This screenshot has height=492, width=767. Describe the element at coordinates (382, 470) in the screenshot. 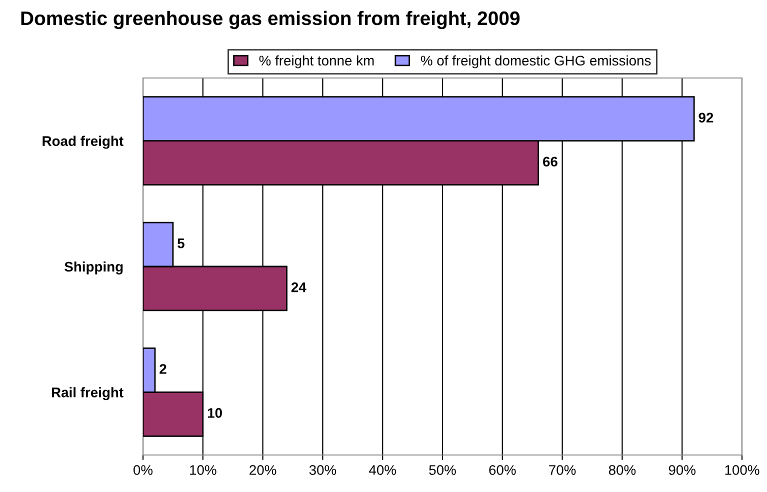

I see `x-tick-label: 40%` at that location.